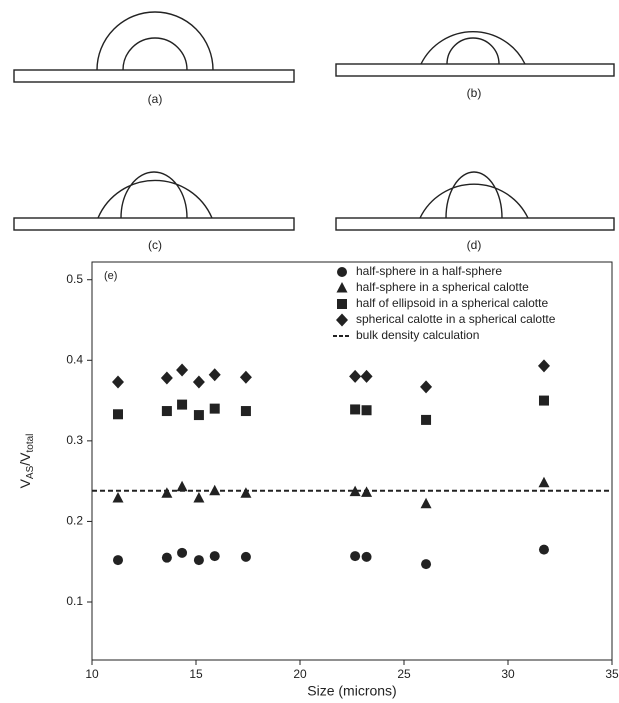  What do you see at coordinates (196, 674) in the screenshot?
I see `x-tick-label: 15` at bounding box center [196, 674].